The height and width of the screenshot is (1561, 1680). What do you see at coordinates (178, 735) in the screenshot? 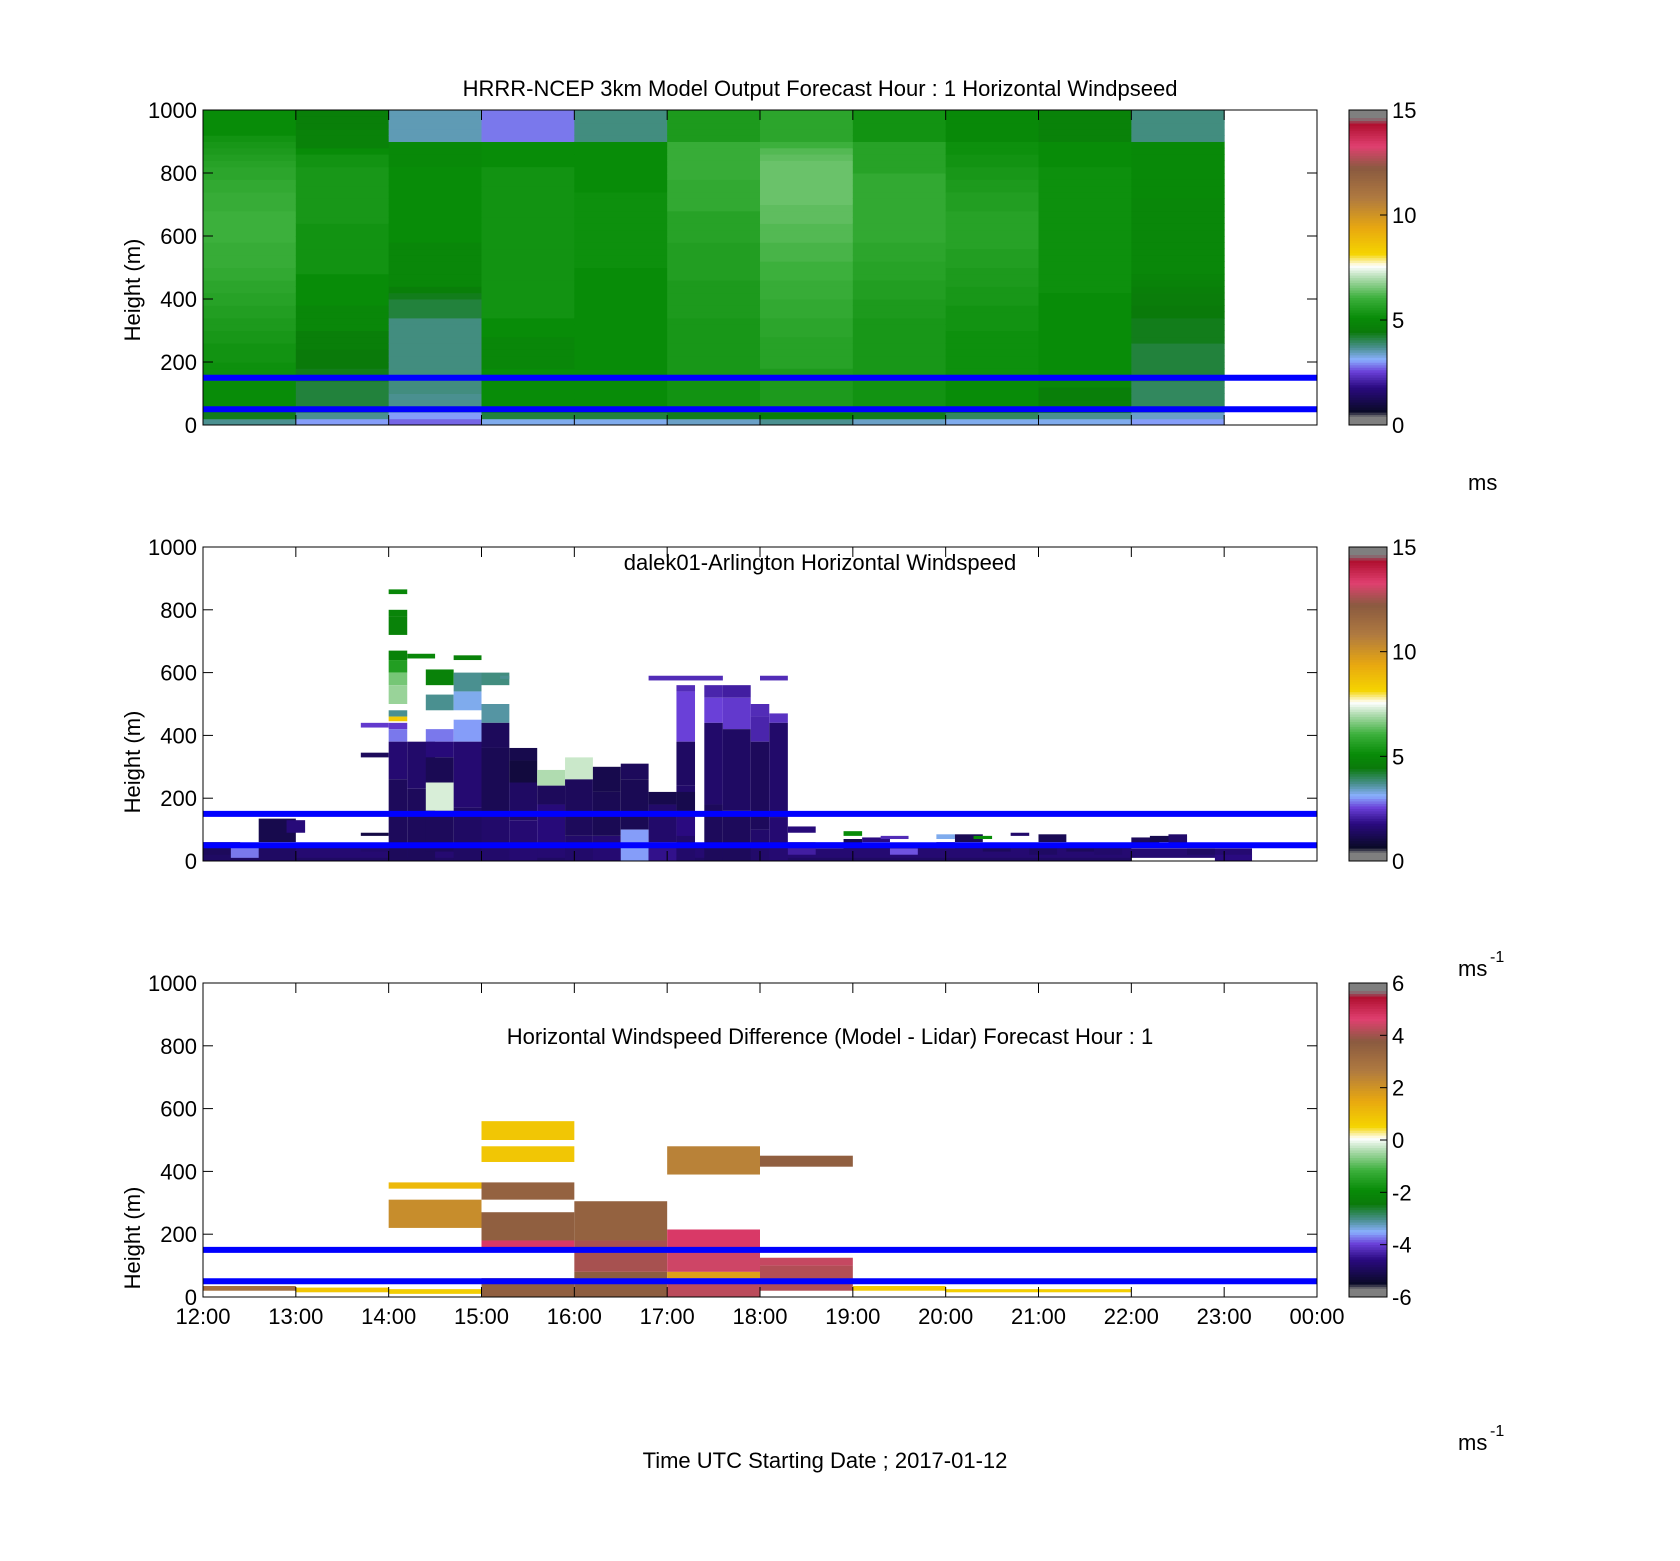
I see `y-tick-label: 400` at bounding box center [178, 735].